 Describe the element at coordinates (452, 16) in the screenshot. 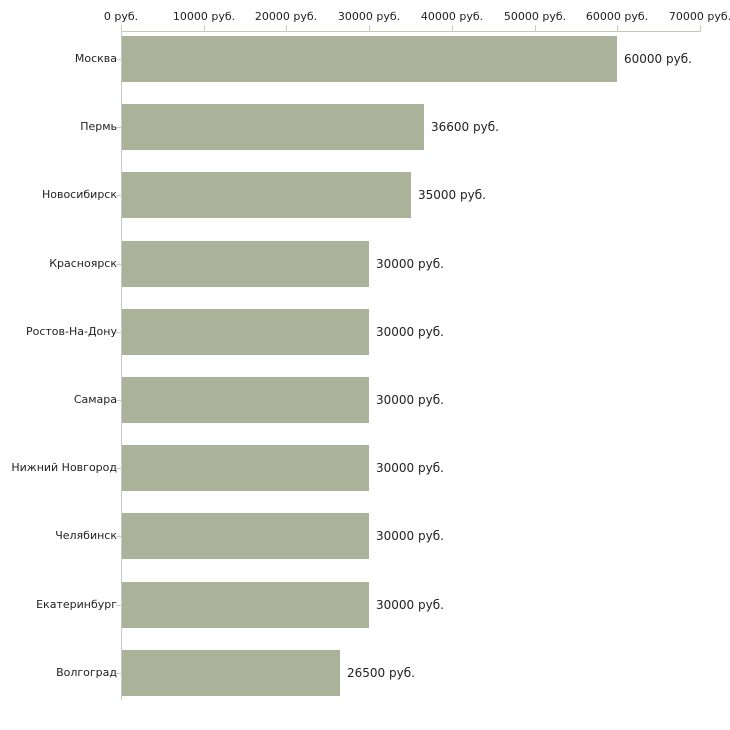

I see `x-axis-tick-label: 40000 руб.` at that location.